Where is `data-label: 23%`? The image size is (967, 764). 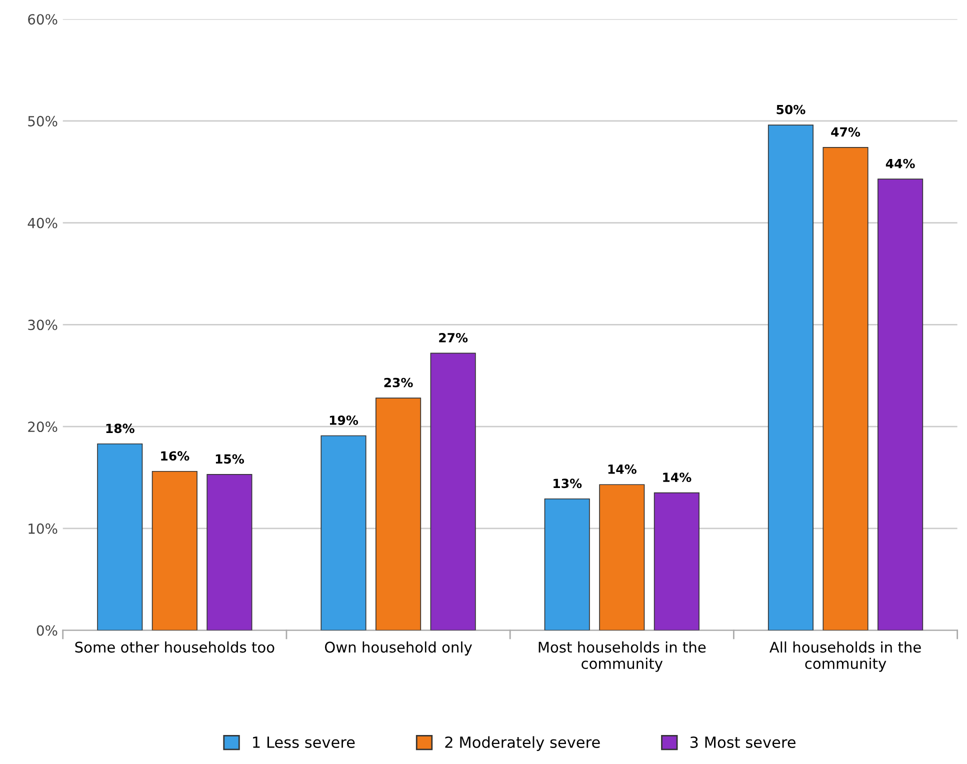
data-label: 23% is located at coordinates (398, 383).